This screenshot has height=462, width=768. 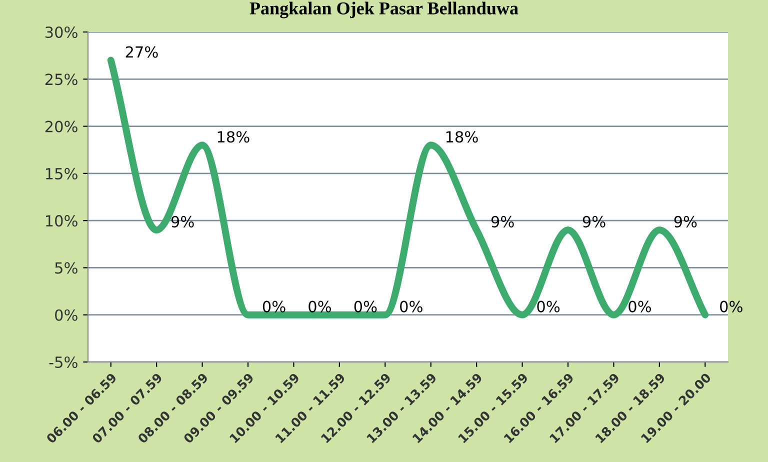 I want to click on chart-title: Pangkalan Ojek Pasar Bellanduwa, so click(x=384, y=10).